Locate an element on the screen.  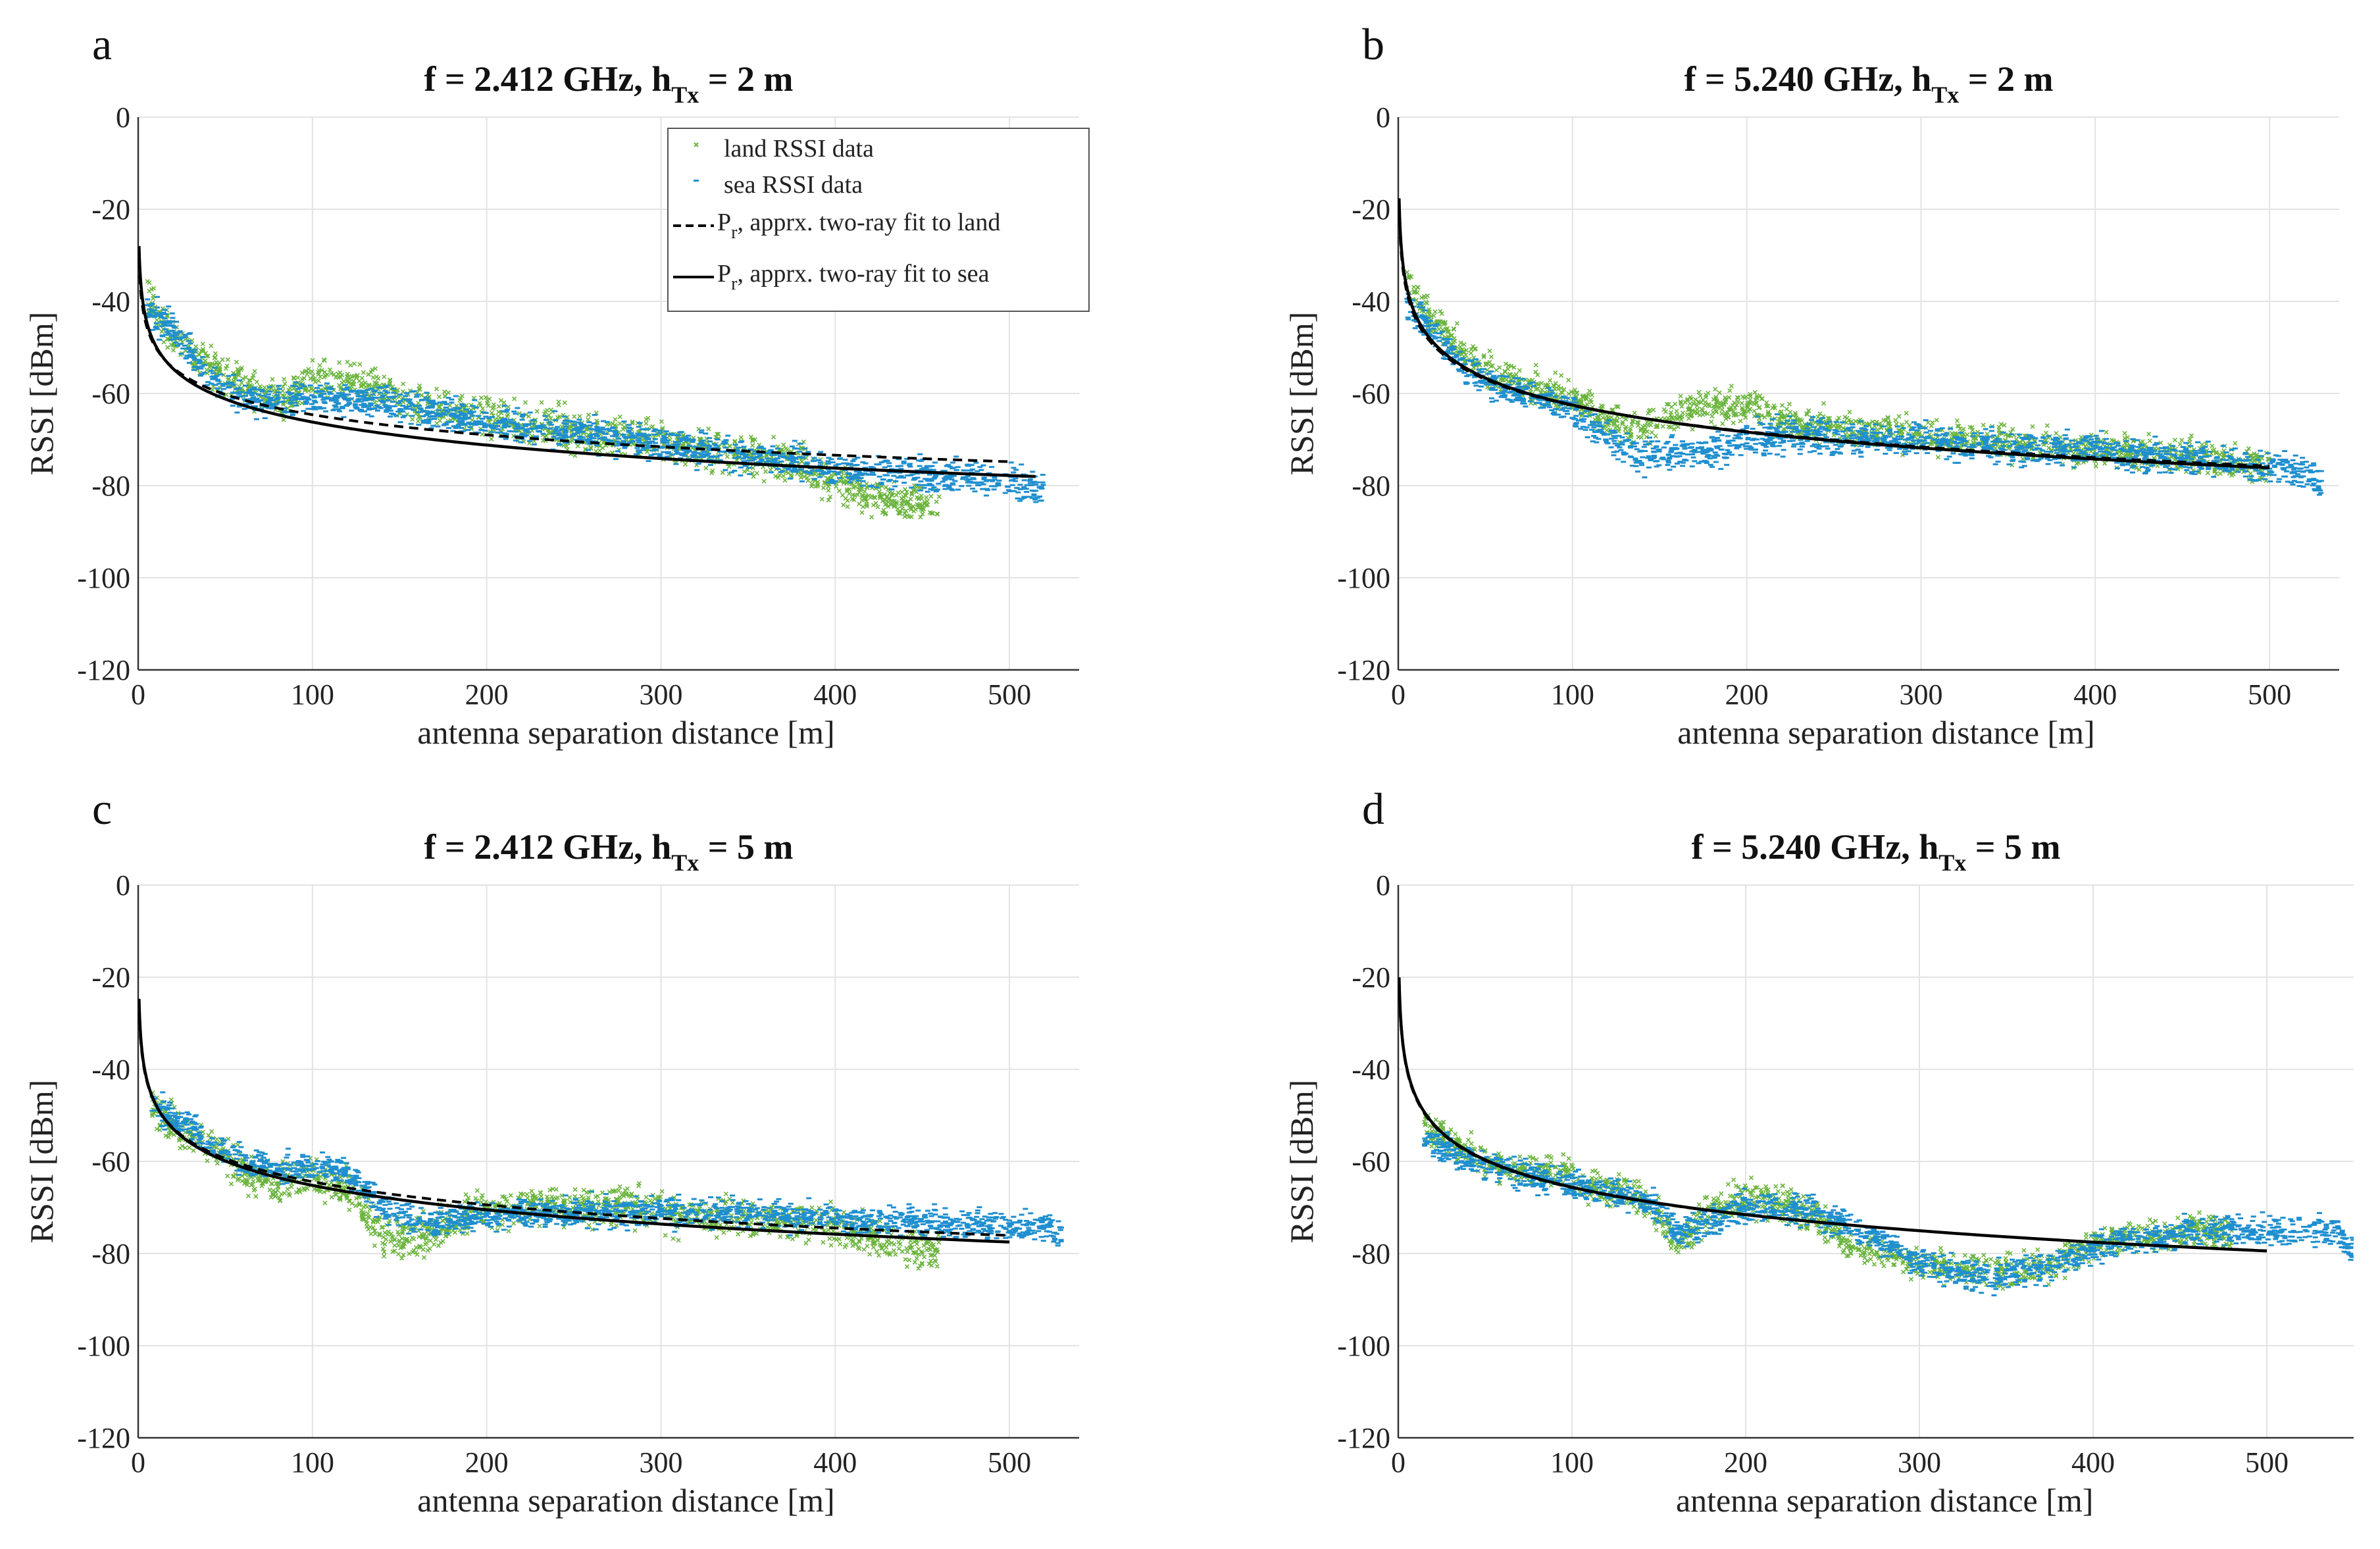
land-rssi-series is located at coordinates (543, 399).